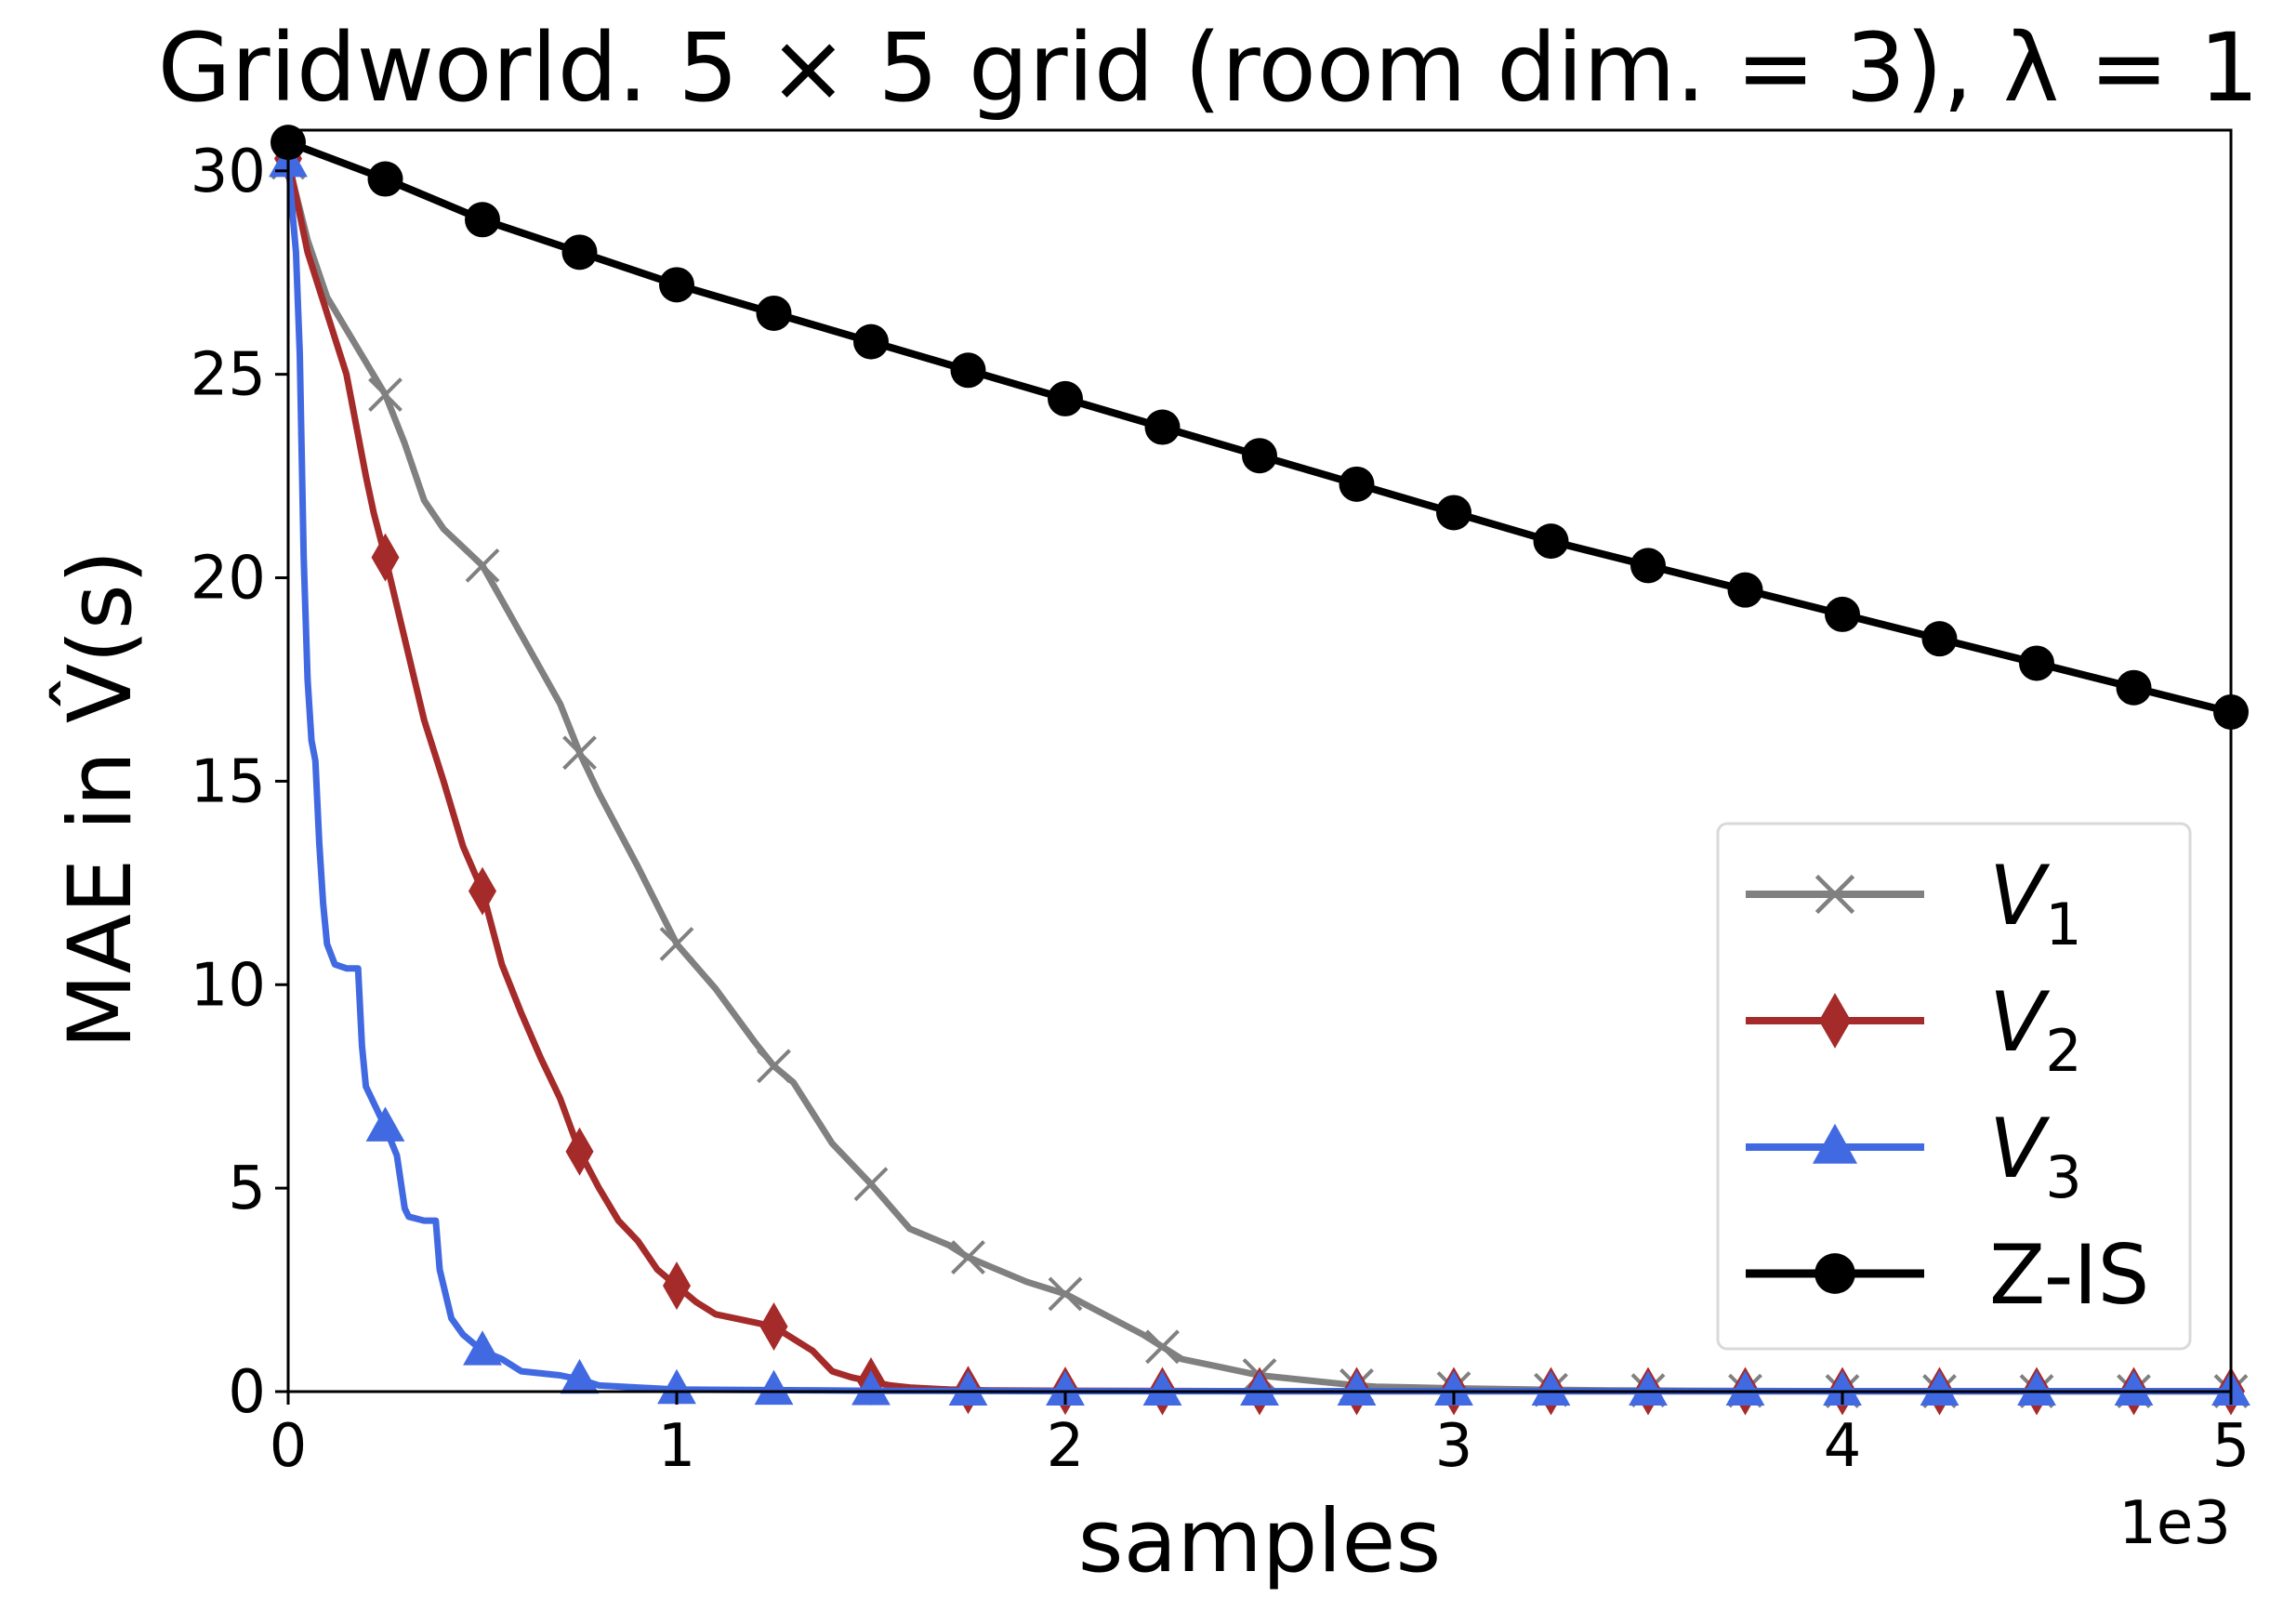 This screenshot has height=1624, width=2283. What do you see at coordinates (229, 376) in the screenshot?
I see `y-tick-label: 25` at bounding box center [229, 376].